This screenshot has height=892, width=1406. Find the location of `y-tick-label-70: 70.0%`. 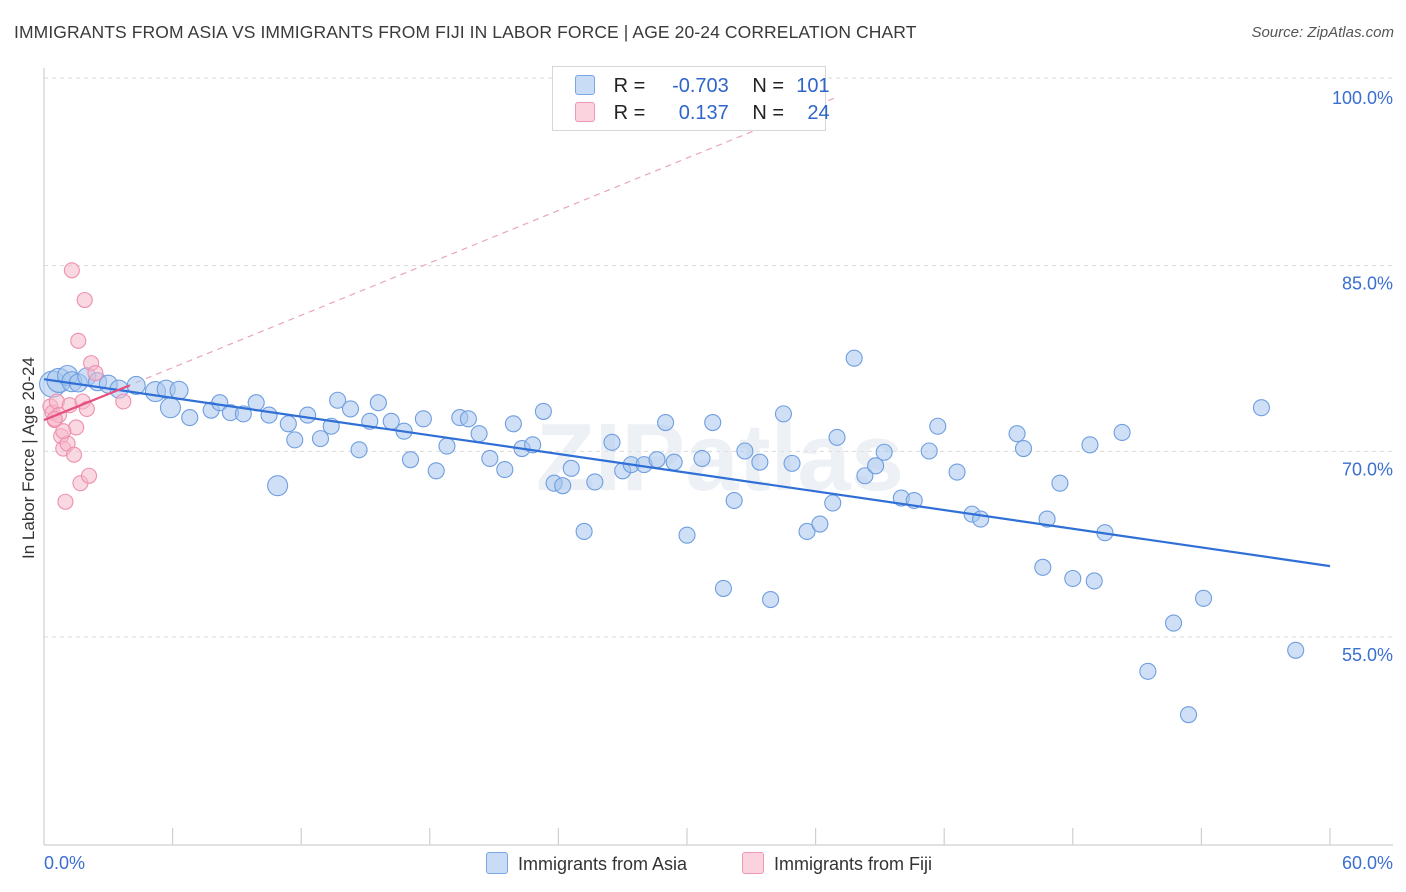

y-tick-label-70: 70.0% is located at coordinates (1367, 469).